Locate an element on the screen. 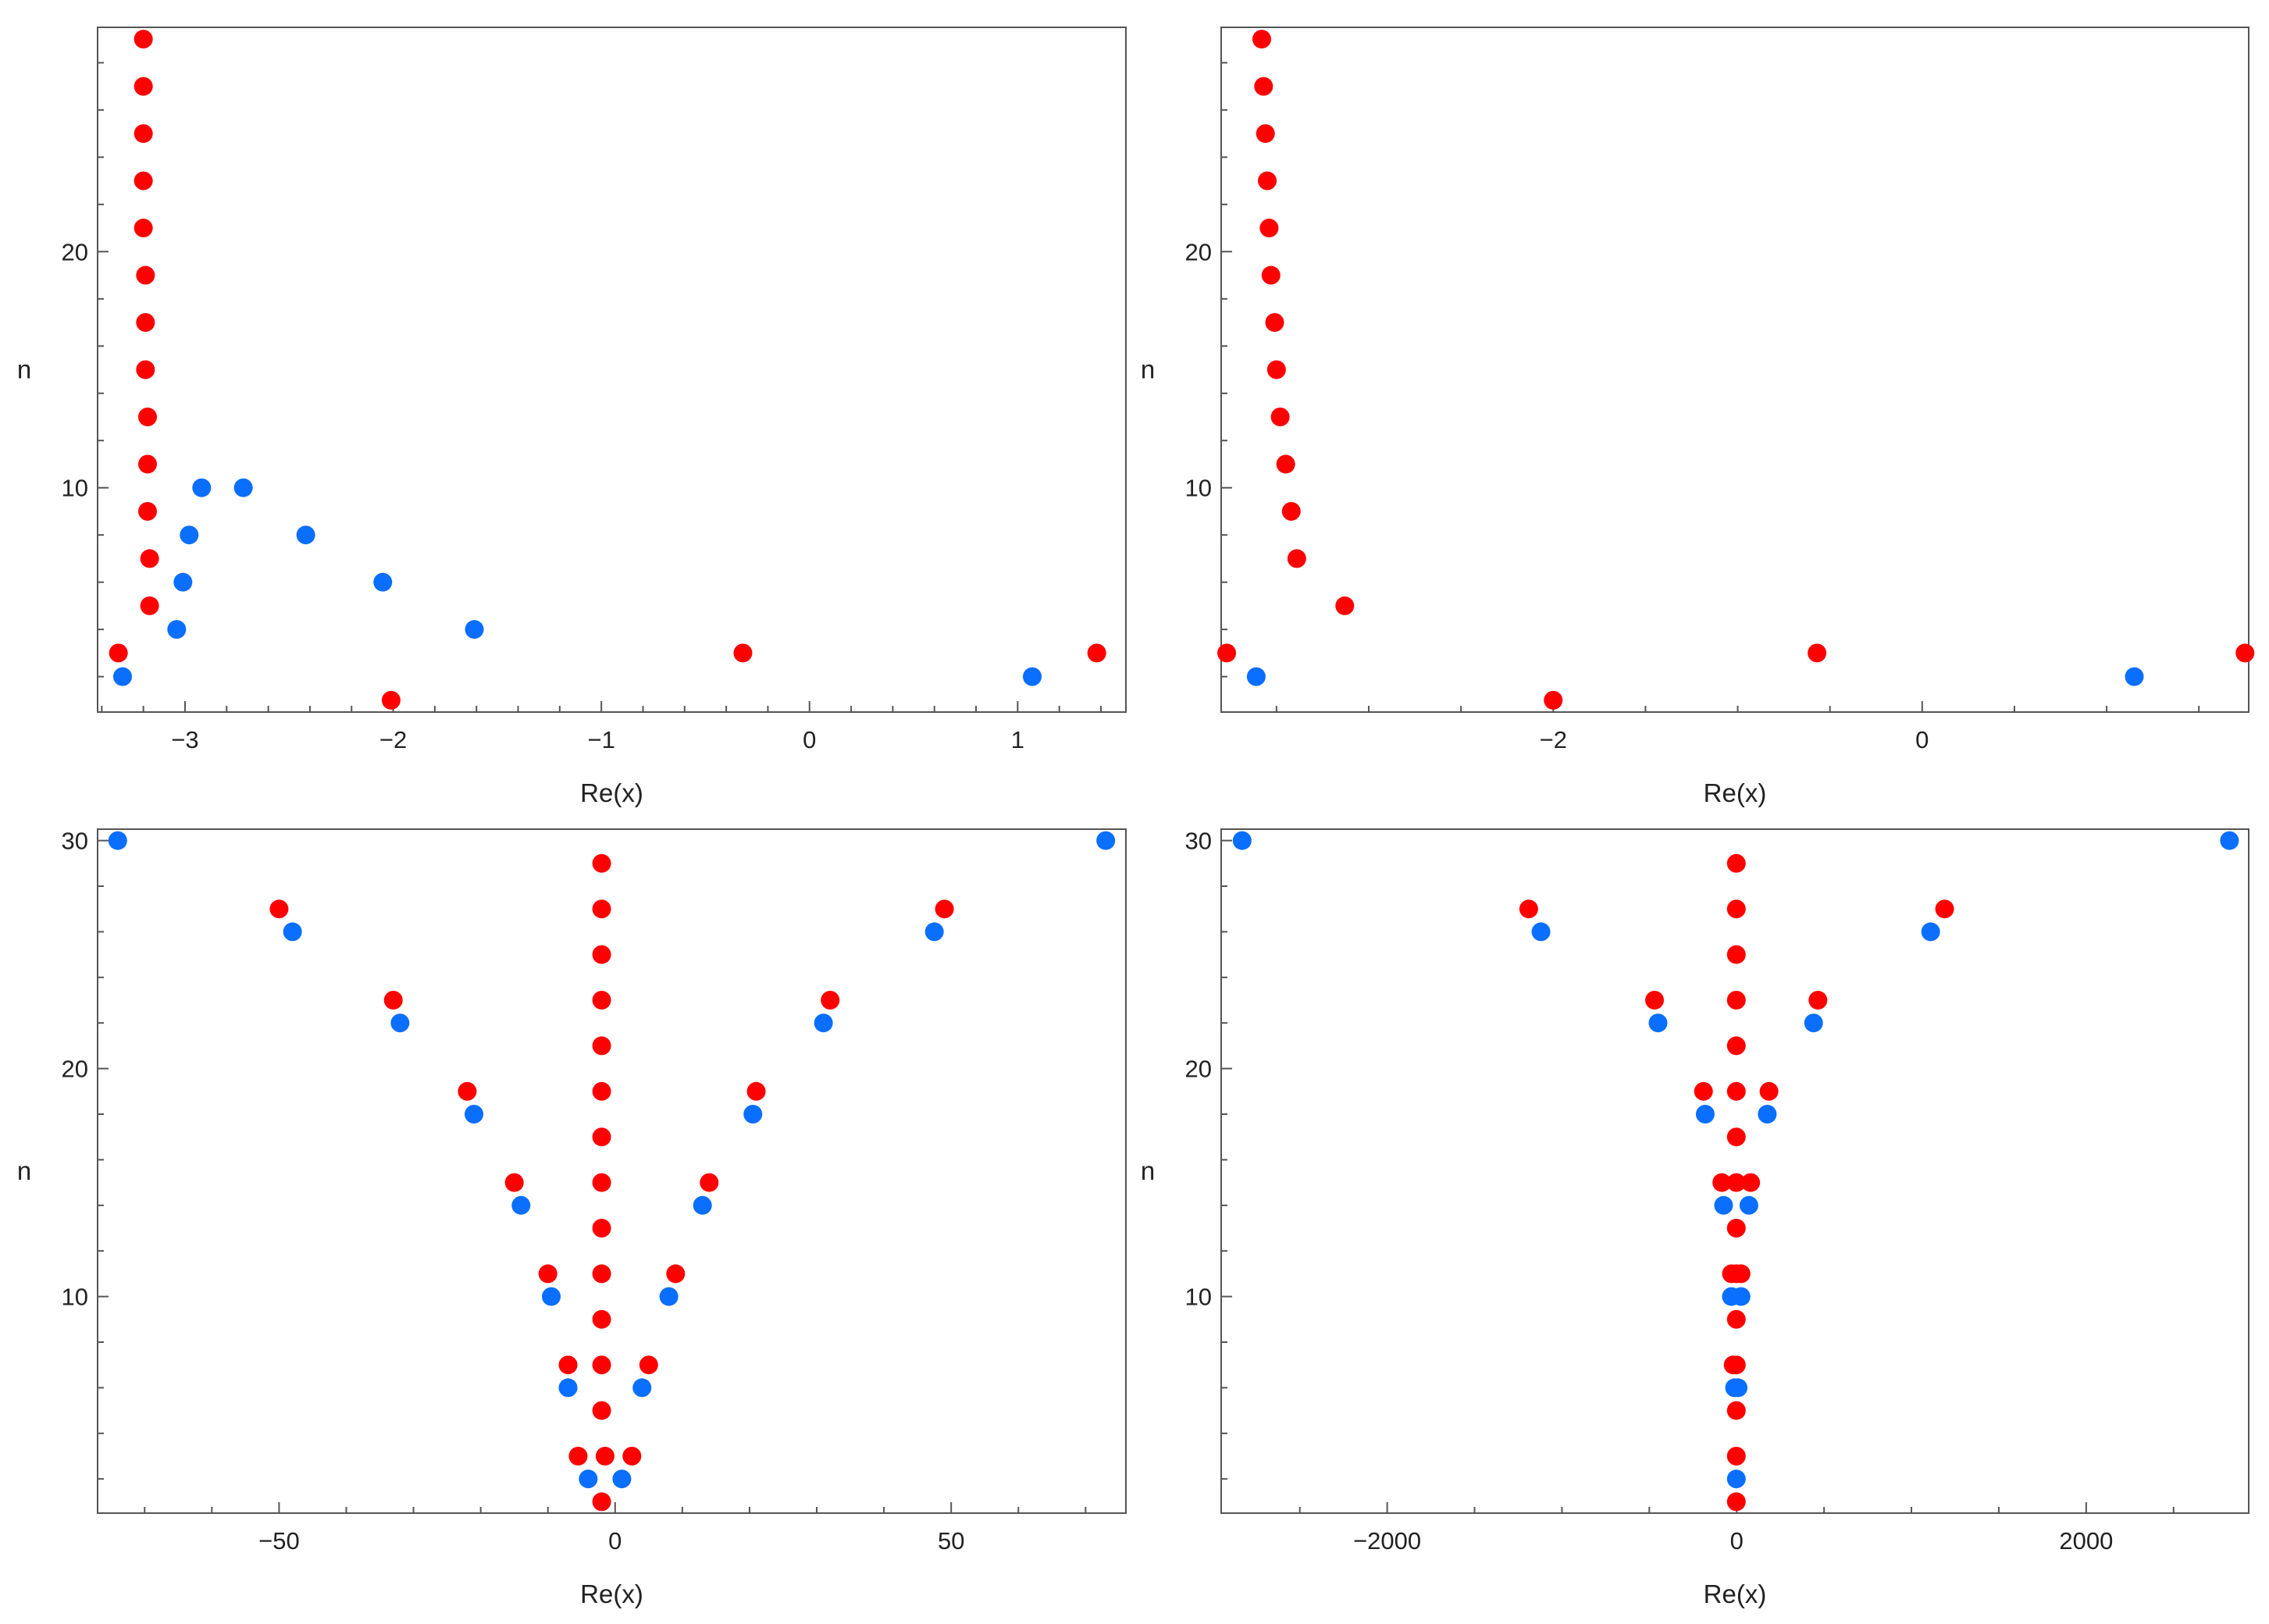 The image size is (2269, 1624). series-red is located at coordinates (612, 1182).